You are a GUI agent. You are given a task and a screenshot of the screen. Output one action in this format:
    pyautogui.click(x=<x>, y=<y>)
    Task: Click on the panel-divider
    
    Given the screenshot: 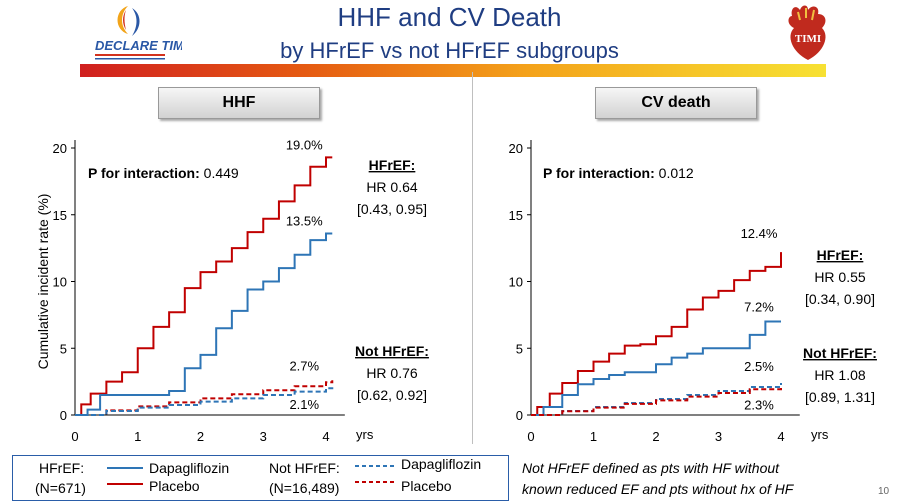 What is the action you would take?
    pyautogui.click(x=472, y=258)
    